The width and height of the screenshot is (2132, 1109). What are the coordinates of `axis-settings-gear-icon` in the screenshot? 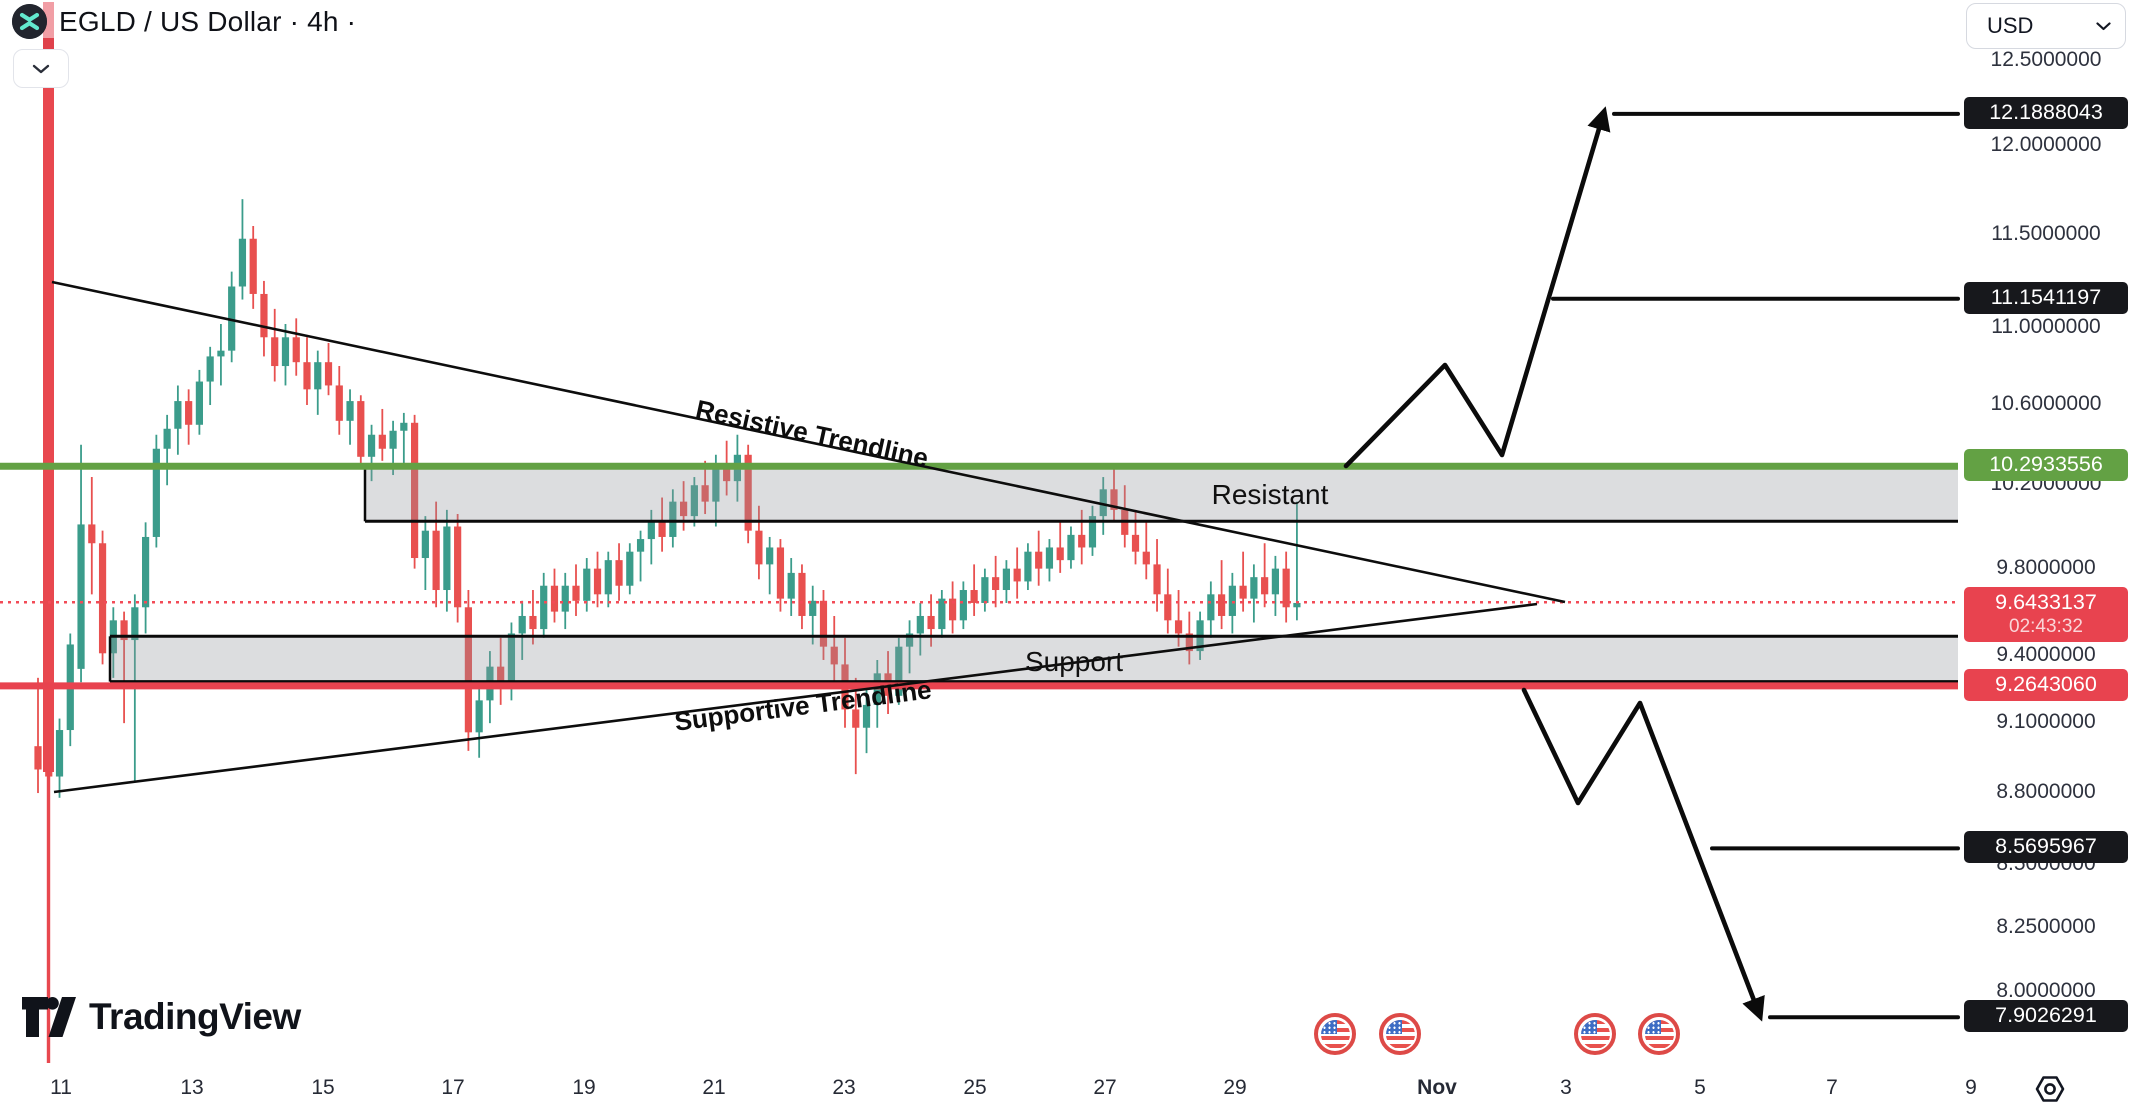 It's located at (2050, 1091).